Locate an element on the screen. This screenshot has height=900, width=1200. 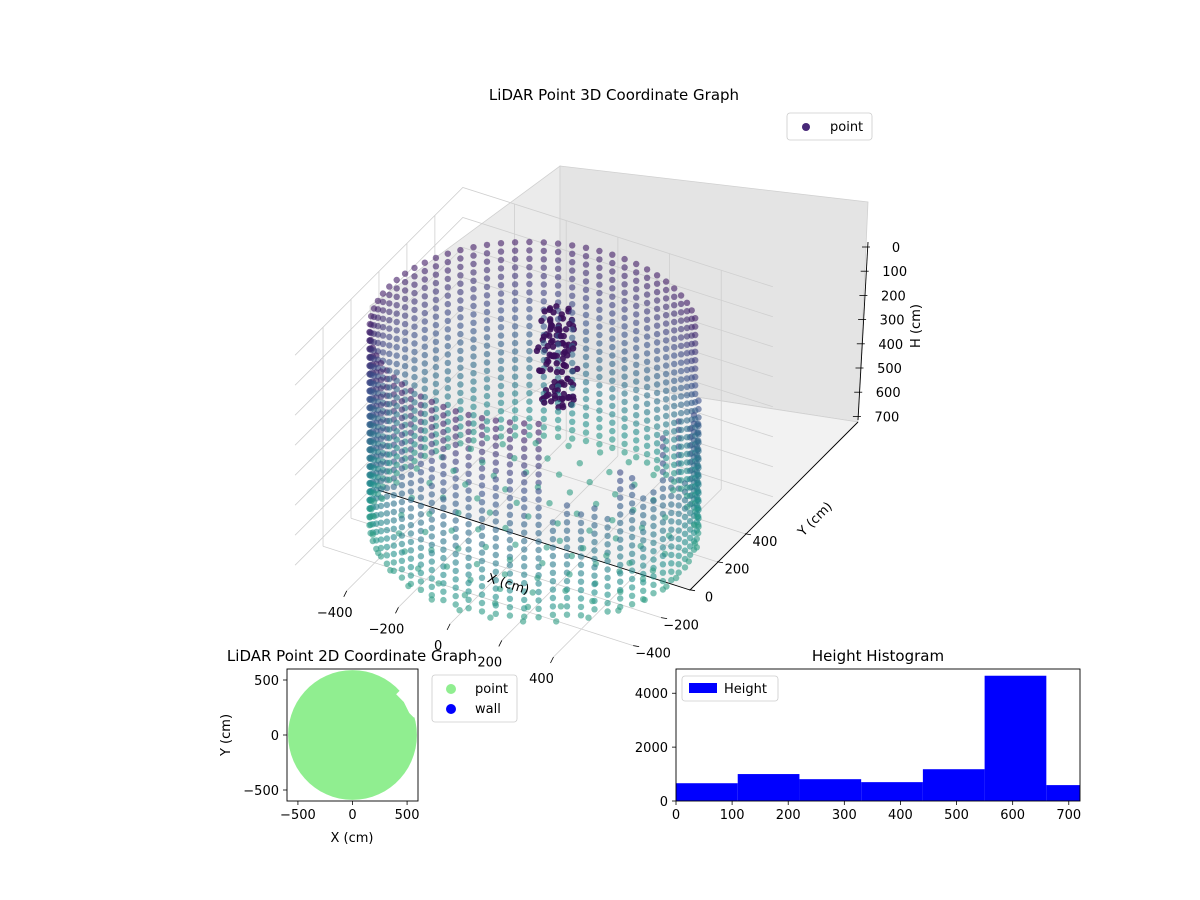
y-tick-label-histogram: 2000 is located at coordinates (651, 748).